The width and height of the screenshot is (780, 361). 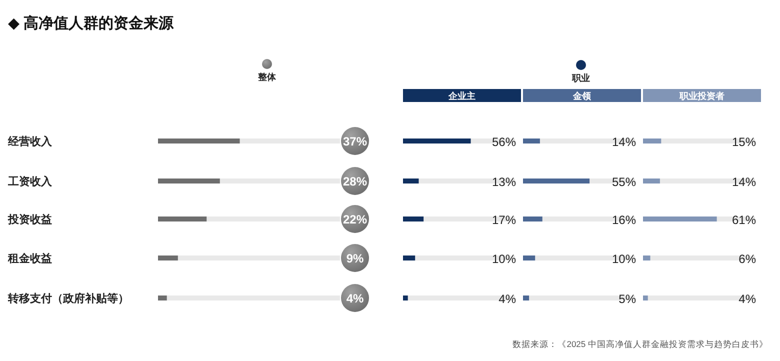 What do you see at coordinates (624, 182) in the screenshot?
I see `data-label: 55%` at bounding box center [624, 182].